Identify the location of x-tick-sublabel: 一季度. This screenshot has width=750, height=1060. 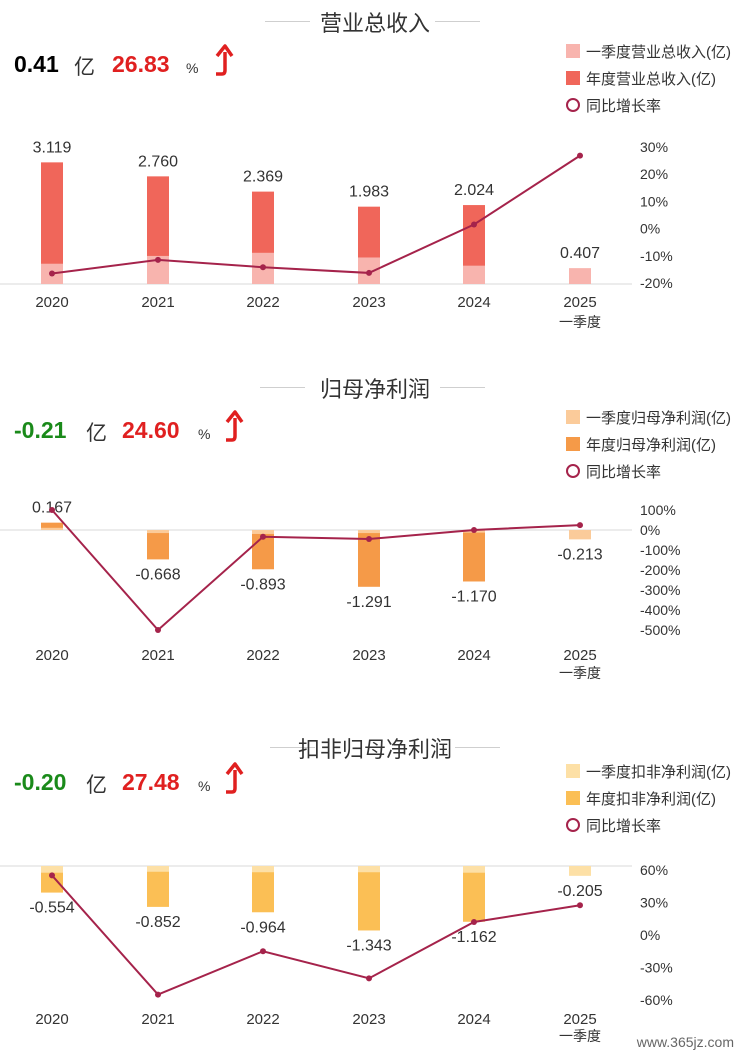
(580, 673).